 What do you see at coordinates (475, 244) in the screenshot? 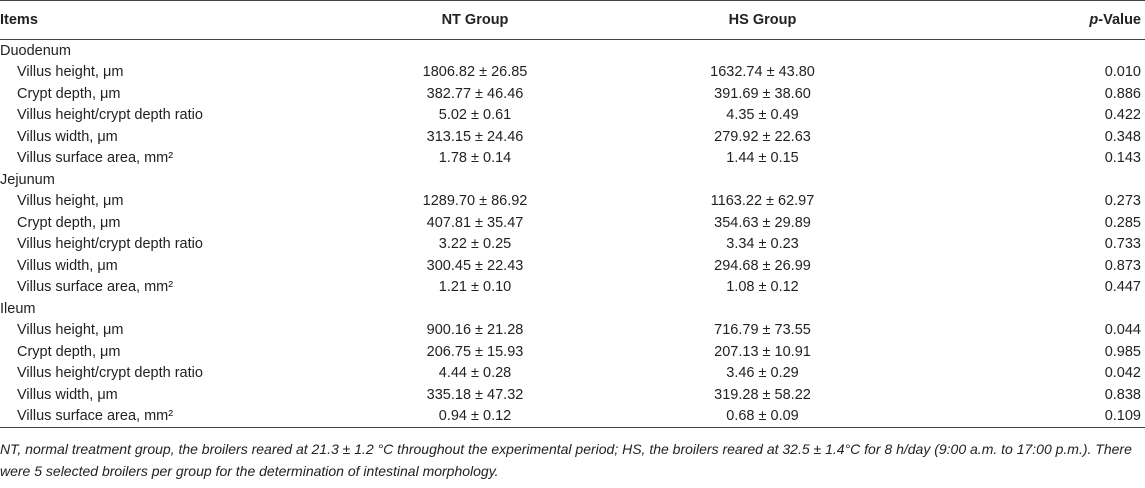
I see `value-cell: 3.22 ± 0.25` at bounding box center [475, 244].